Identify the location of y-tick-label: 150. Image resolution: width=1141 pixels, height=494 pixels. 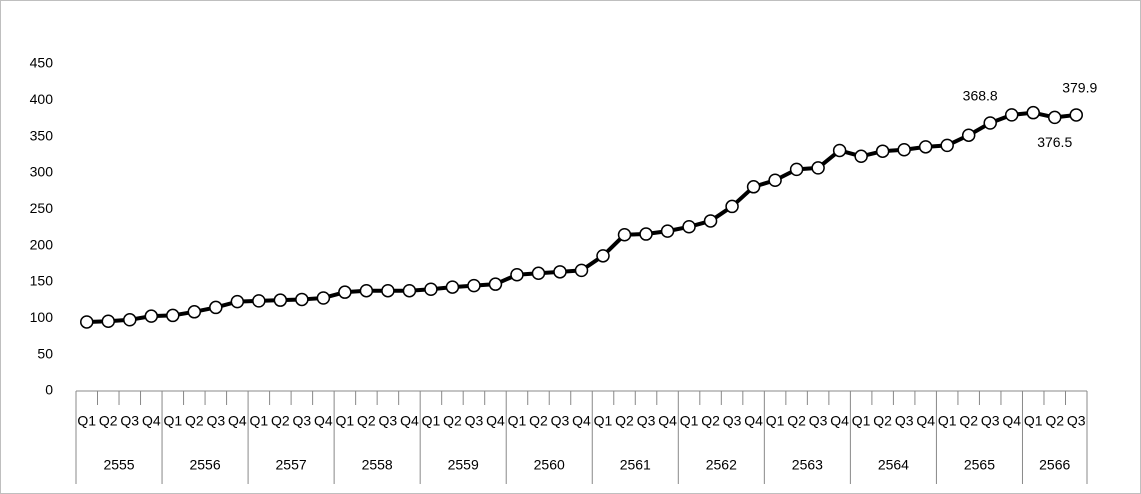
(42, 281).